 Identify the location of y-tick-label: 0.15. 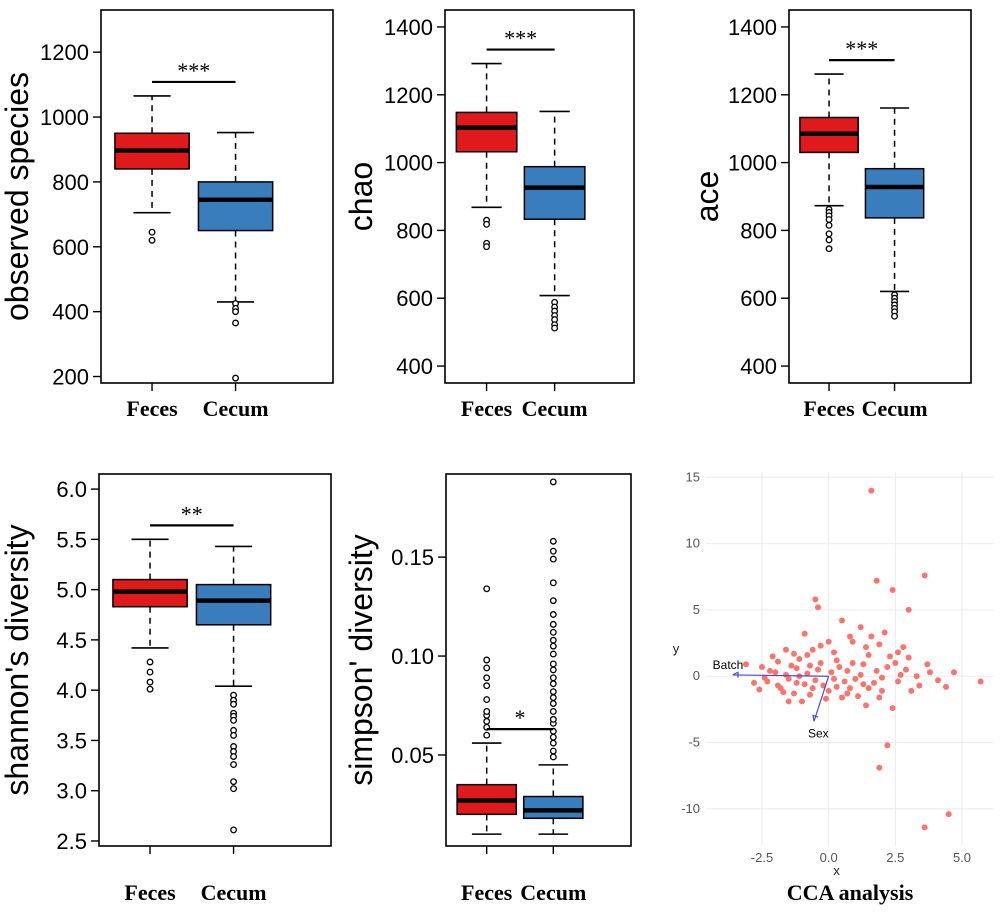
(412, 557).